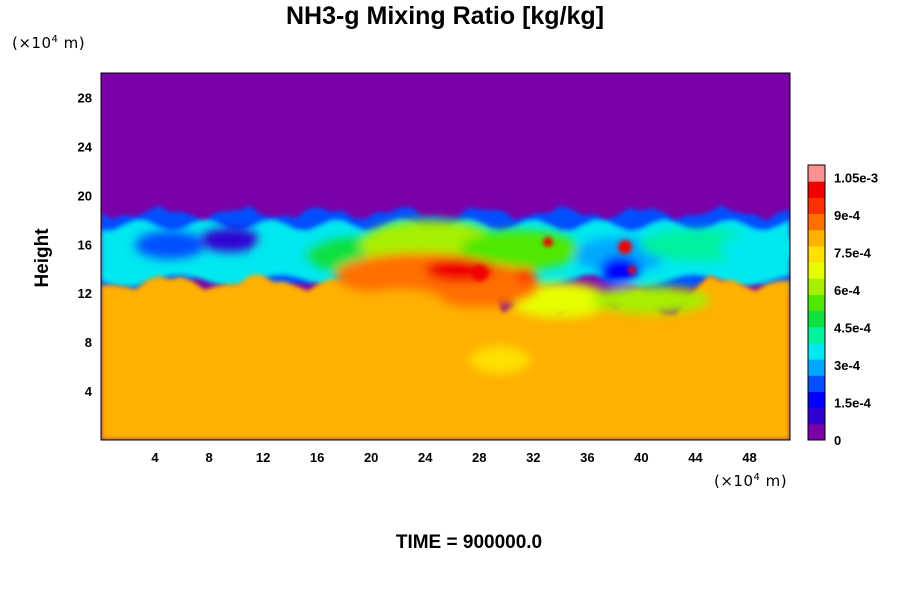 This screenshot has height=600, width=900. I want to click on colorbar-label: 4.5e-4, so click(853, 328).